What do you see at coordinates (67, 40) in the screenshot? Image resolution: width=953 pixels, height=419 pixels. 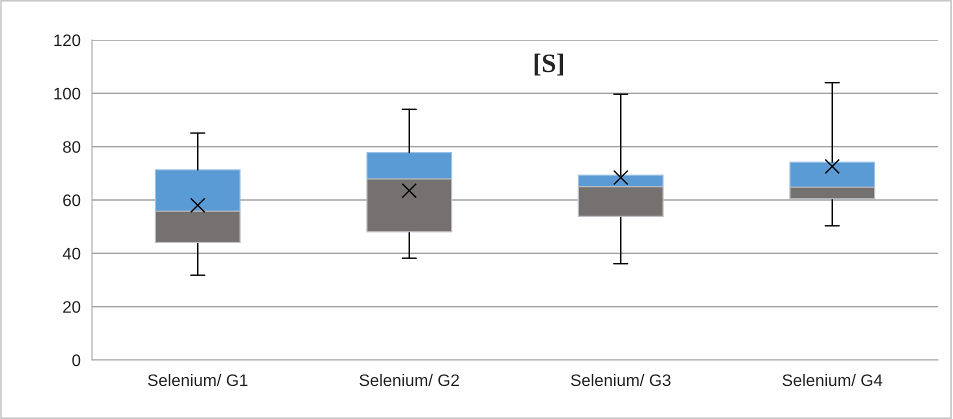 I see `y-tick-label: 120` at bounding box center [67, 40].